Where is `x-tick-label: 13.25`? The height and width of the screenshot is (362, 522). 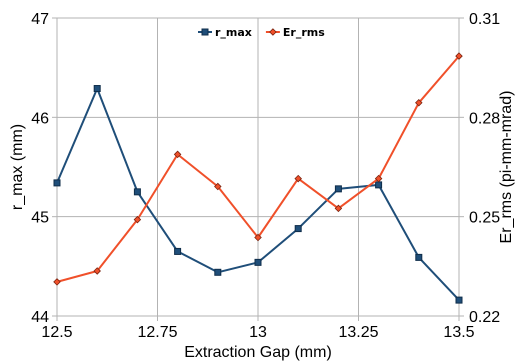 x-tick-label: 13.25 is located at coordinates (358, 332).